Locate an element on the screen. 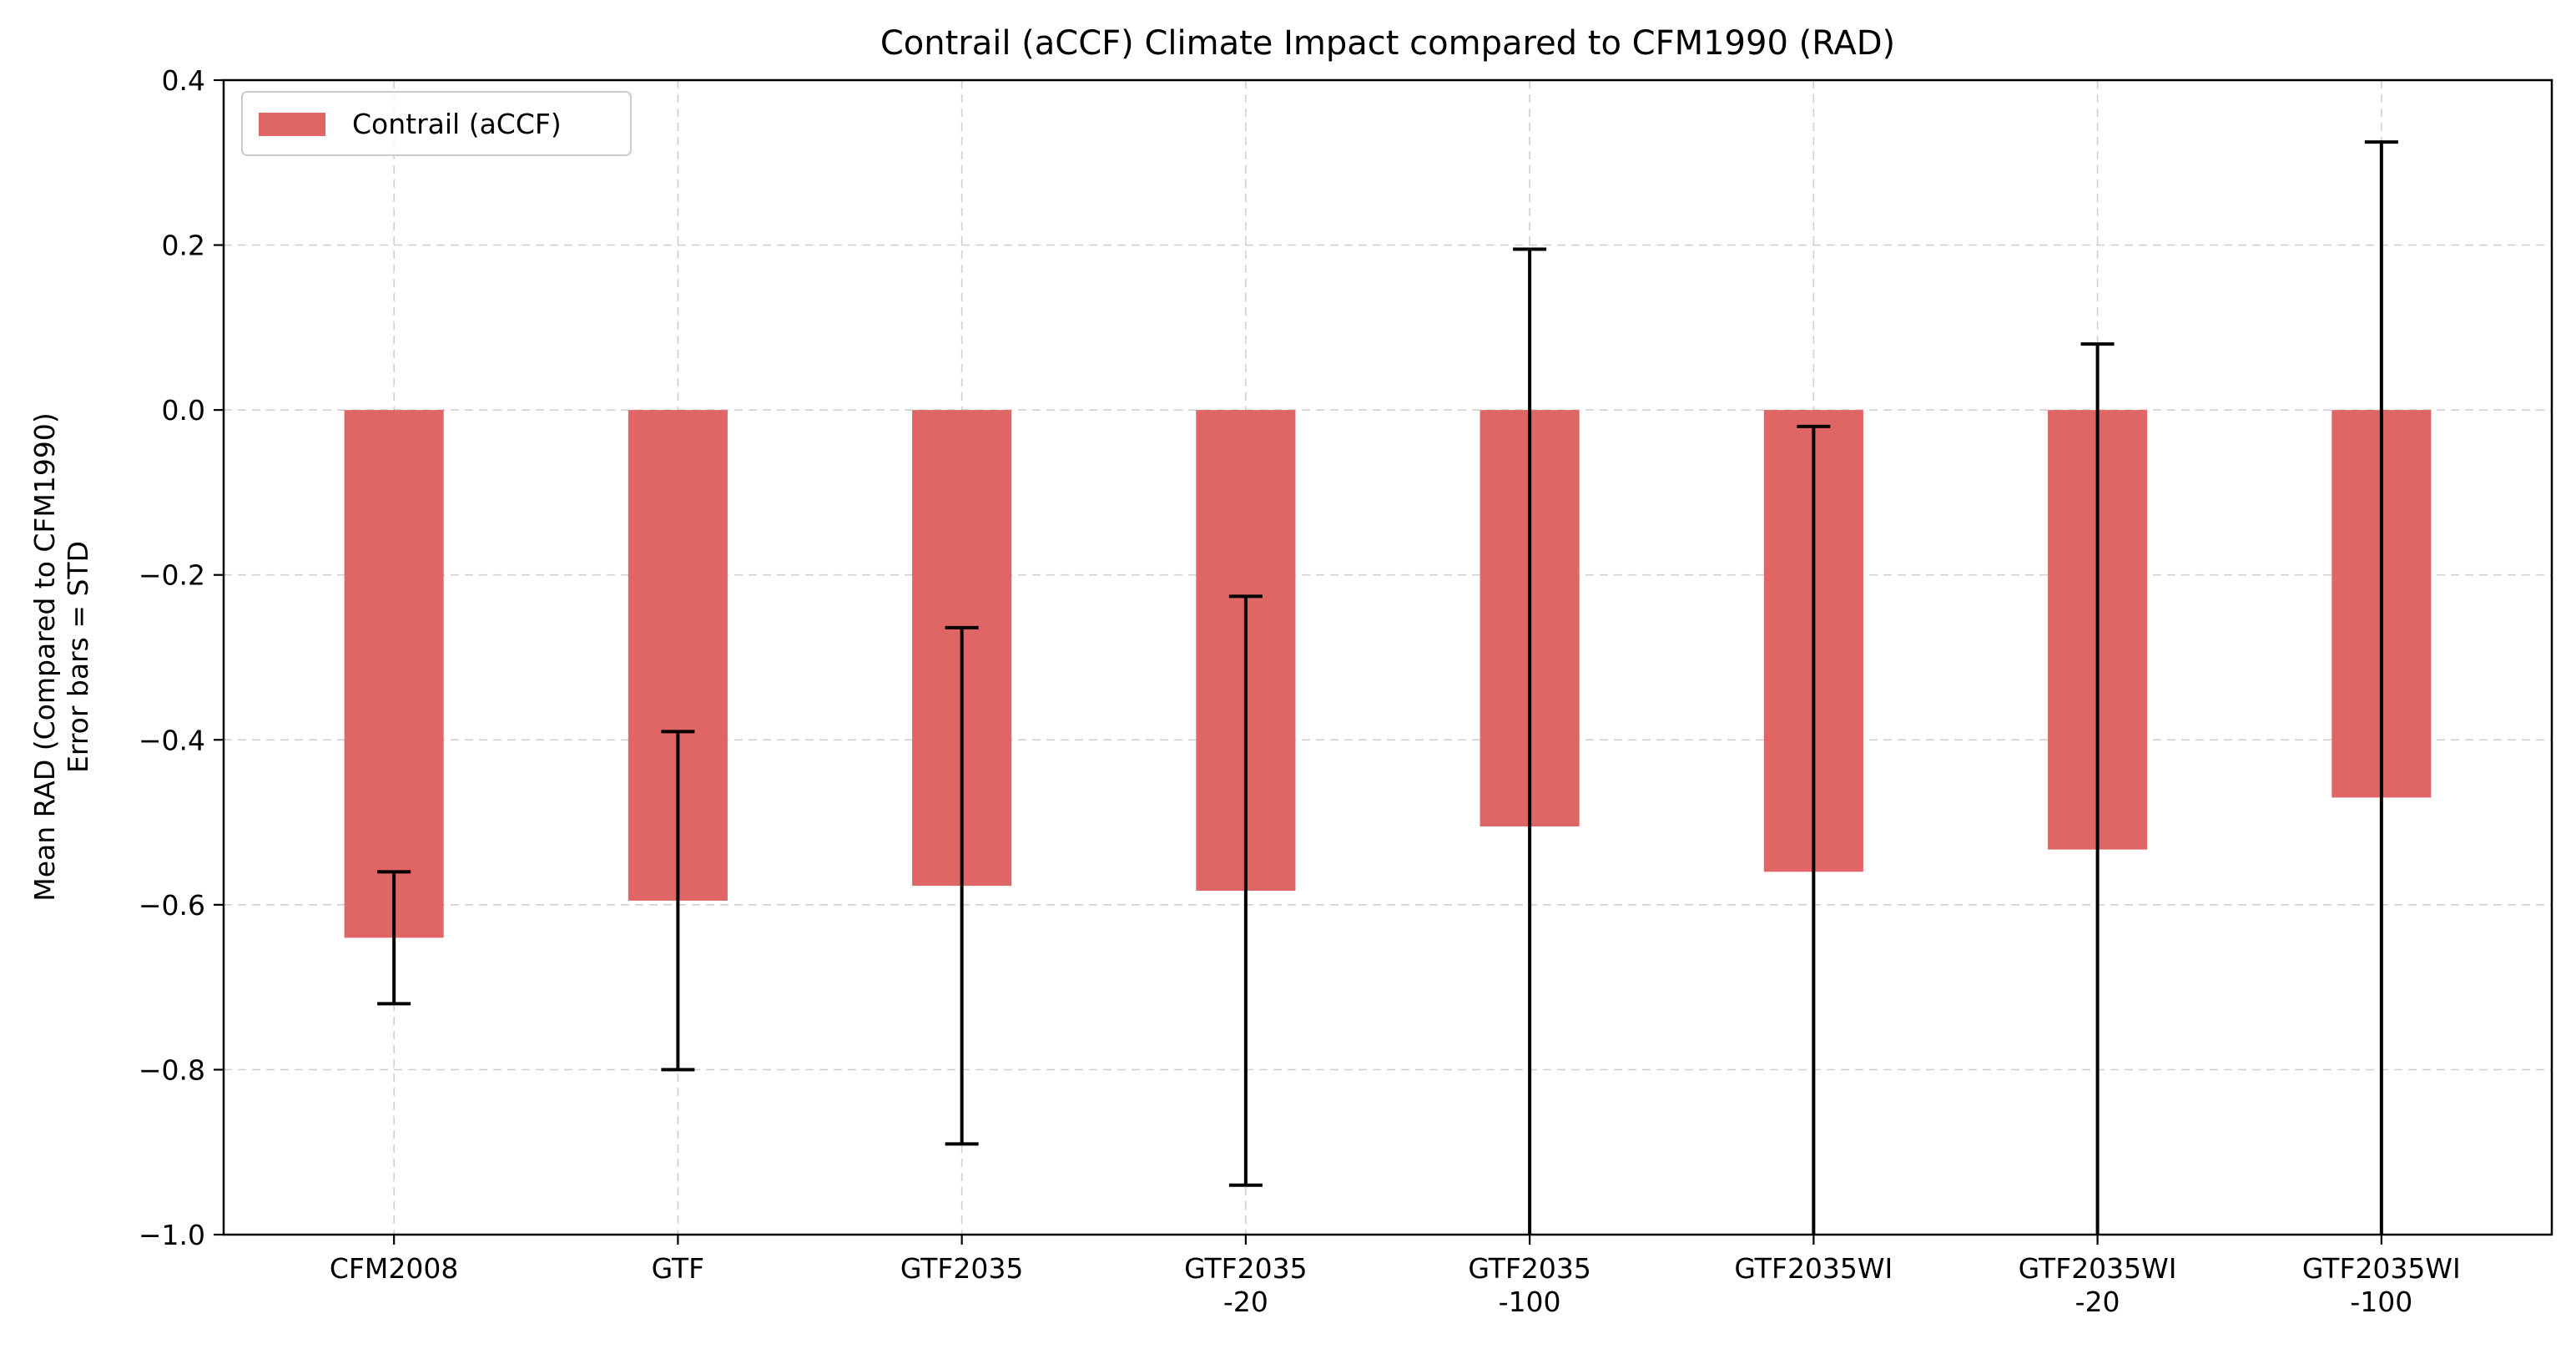  y-axis-label-line-1: Mean RAD (Compared to CFM1990) is located at coordinates (44, 656).